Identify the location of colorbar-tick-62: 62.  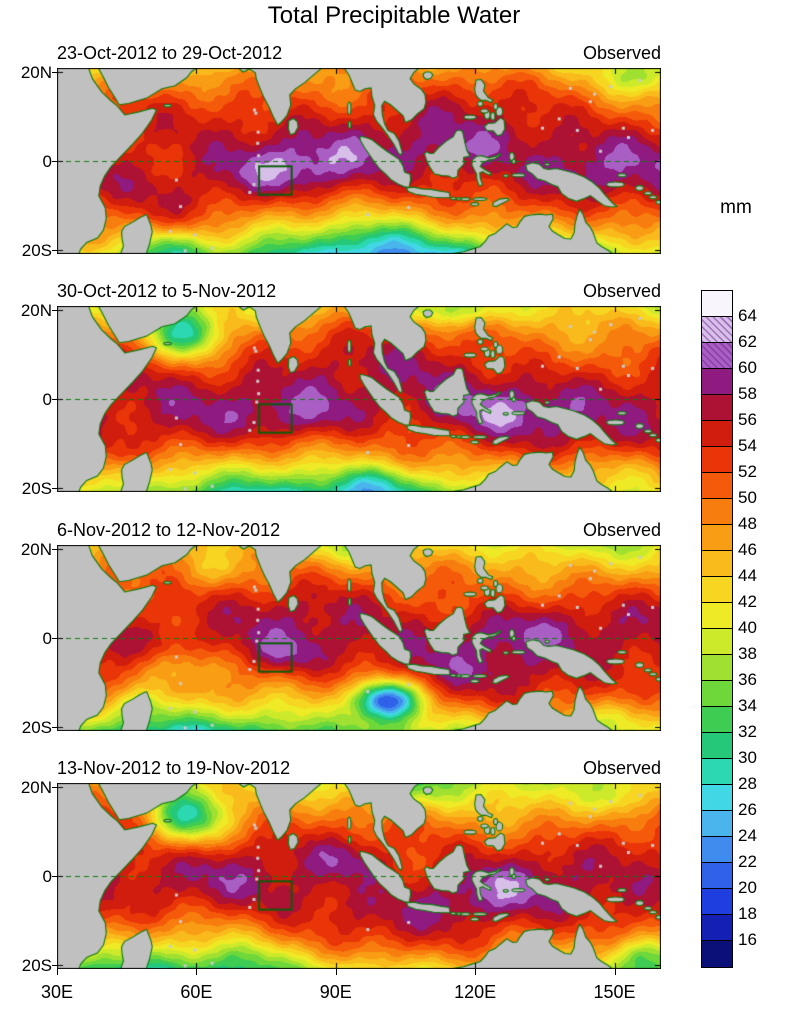
(747, 341).